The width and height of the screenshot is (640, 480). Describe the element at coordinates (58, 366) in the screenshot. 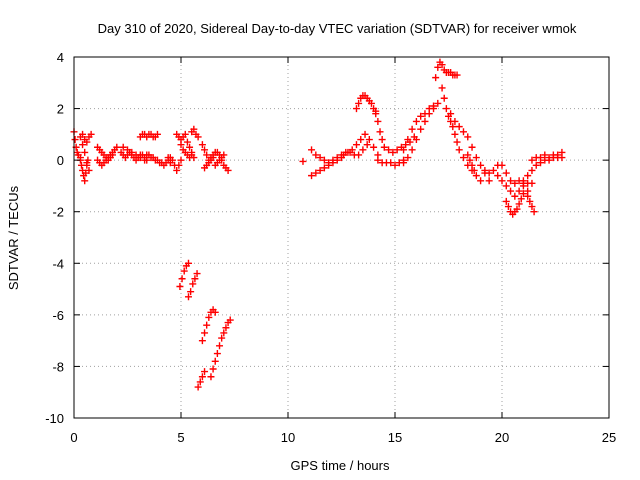

I see `y-tick-label: -8` at that location.